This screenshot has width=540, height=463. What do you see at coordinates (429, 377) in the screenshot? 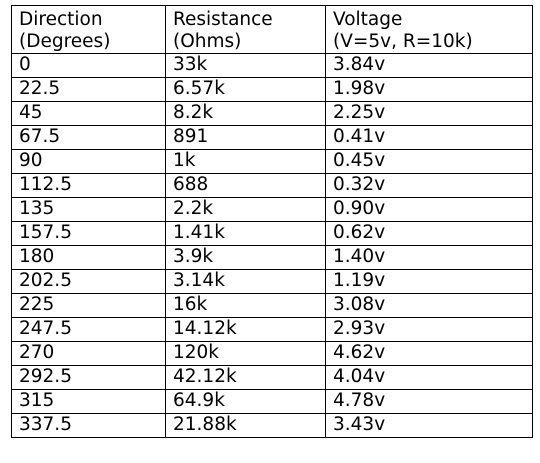
I see `cell-voltage: 4.04v` at bounding box center [429, 377].